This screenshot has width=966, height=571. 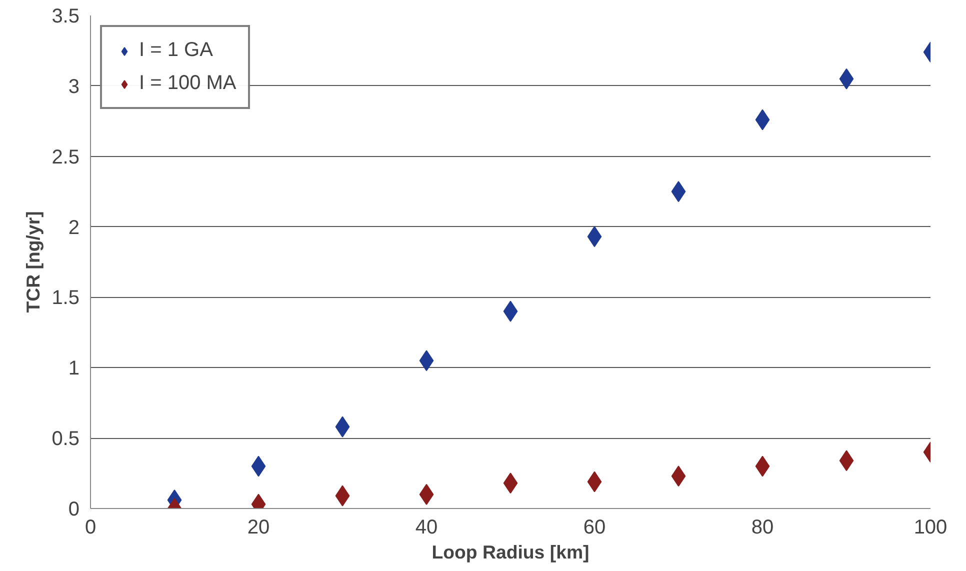 I want to click on x-tick-label: 60, so click(x=594, y=527).